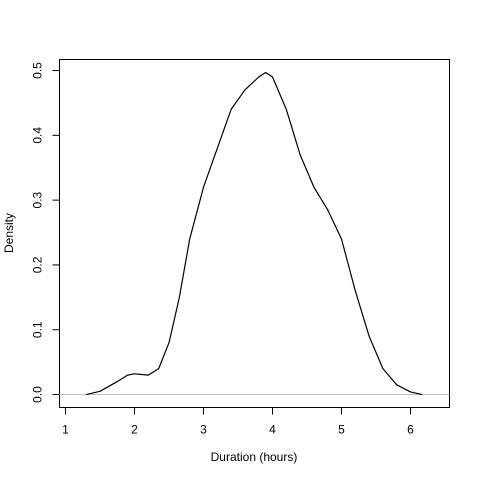 The image size is (480, 480). Describe the element at coordinates (38, 329) in the screenshot. I see `y-tick-label: 0.1` at that location.